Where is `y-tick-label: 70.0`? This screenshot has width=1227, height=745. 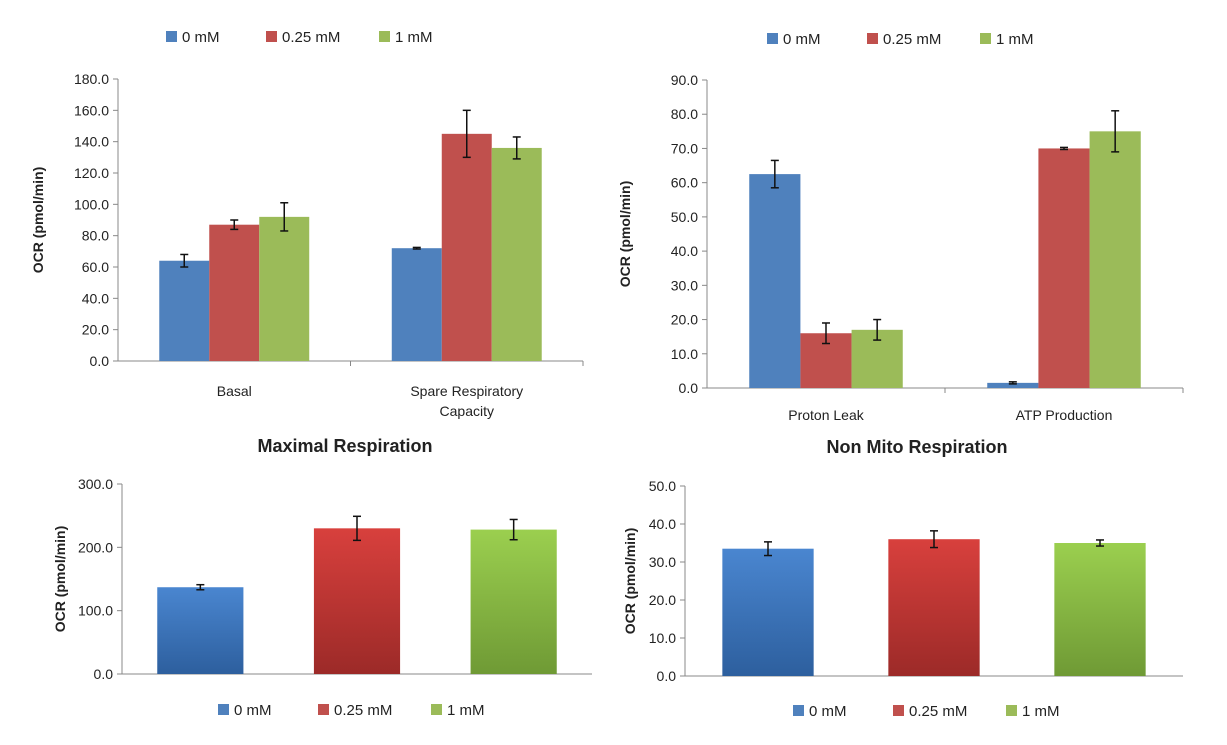 y-tick-label: 70.0 is located at coordinates (684, 148).